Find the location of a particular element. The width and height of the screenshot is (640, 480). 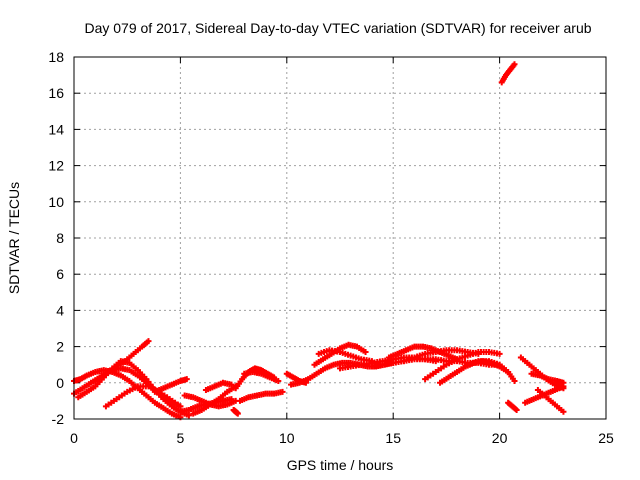

y-tick-label: 18 is located at coordinates (56, 57).